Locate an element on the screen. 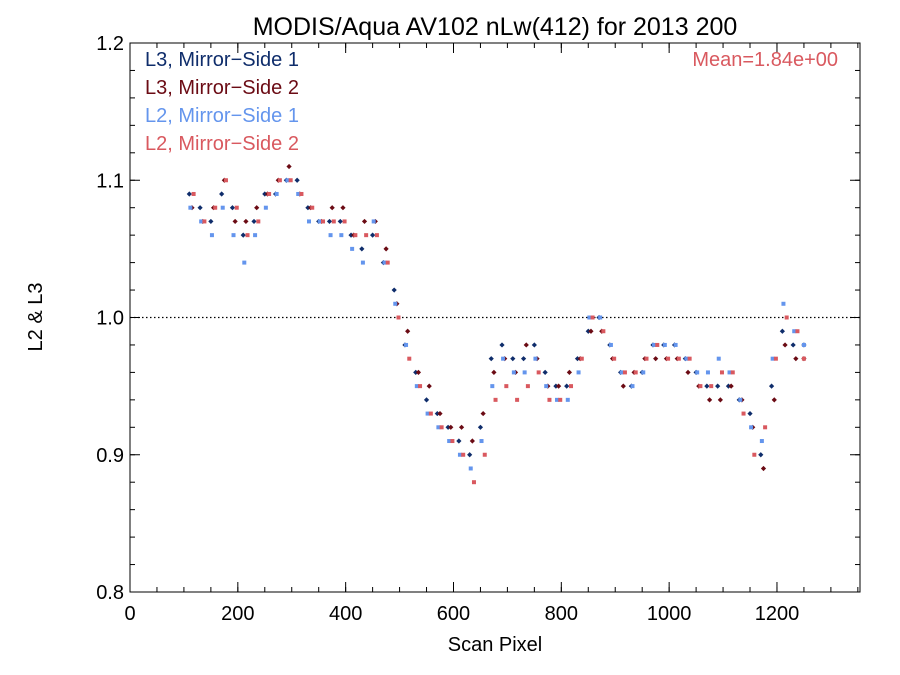 The image size is (900, 675). legend-entry-l3-ms1: L3, Mirror−Side 1 is located at coordinates (222, 60).